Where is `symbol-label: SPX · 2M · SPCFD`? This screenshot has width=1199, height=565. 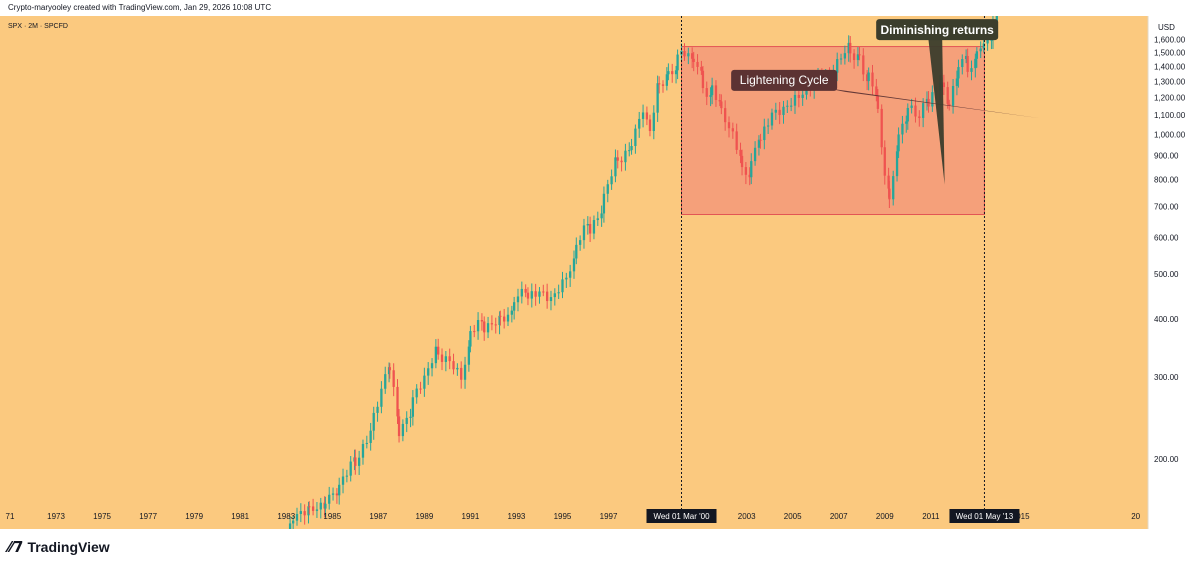
symbol-label: SPX · 2M · SPCFD is located at coordinates (38, 26).